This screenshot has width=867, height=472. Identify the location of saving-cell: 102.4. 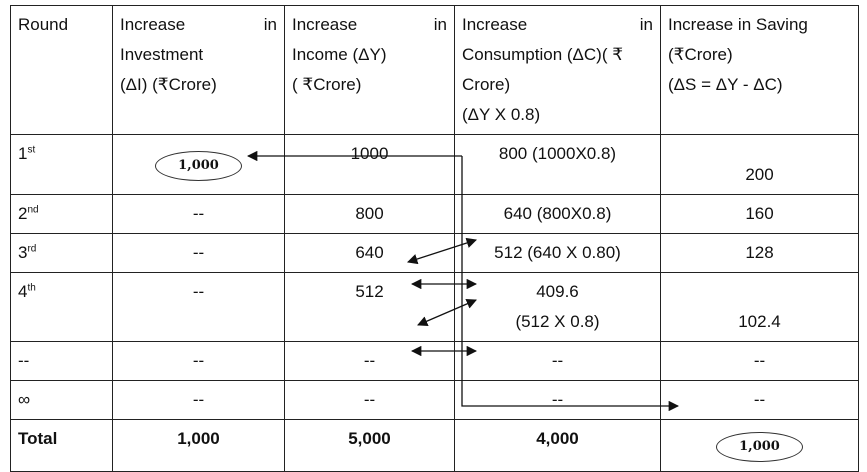
(759, 307).